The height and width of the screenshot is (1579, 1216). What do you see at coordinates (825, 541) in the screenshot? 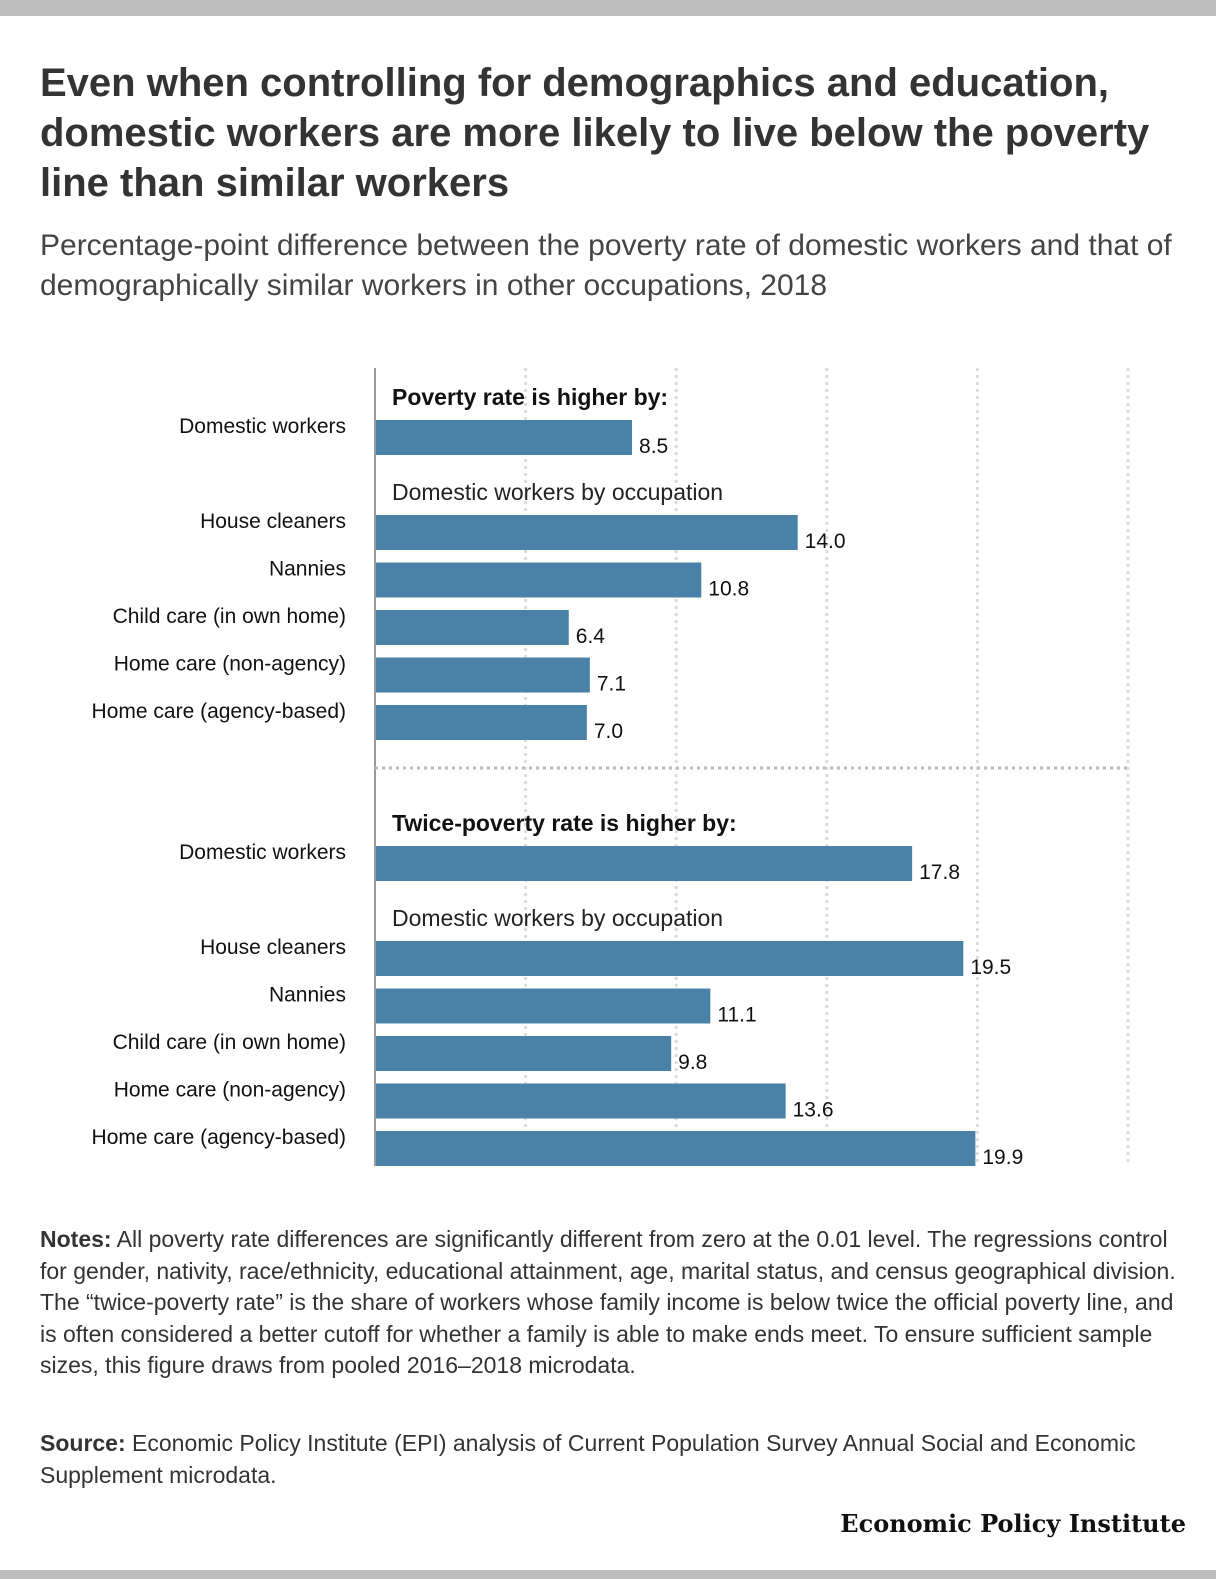
I see `data-label: 14.0` at bounding box center [825, 541].